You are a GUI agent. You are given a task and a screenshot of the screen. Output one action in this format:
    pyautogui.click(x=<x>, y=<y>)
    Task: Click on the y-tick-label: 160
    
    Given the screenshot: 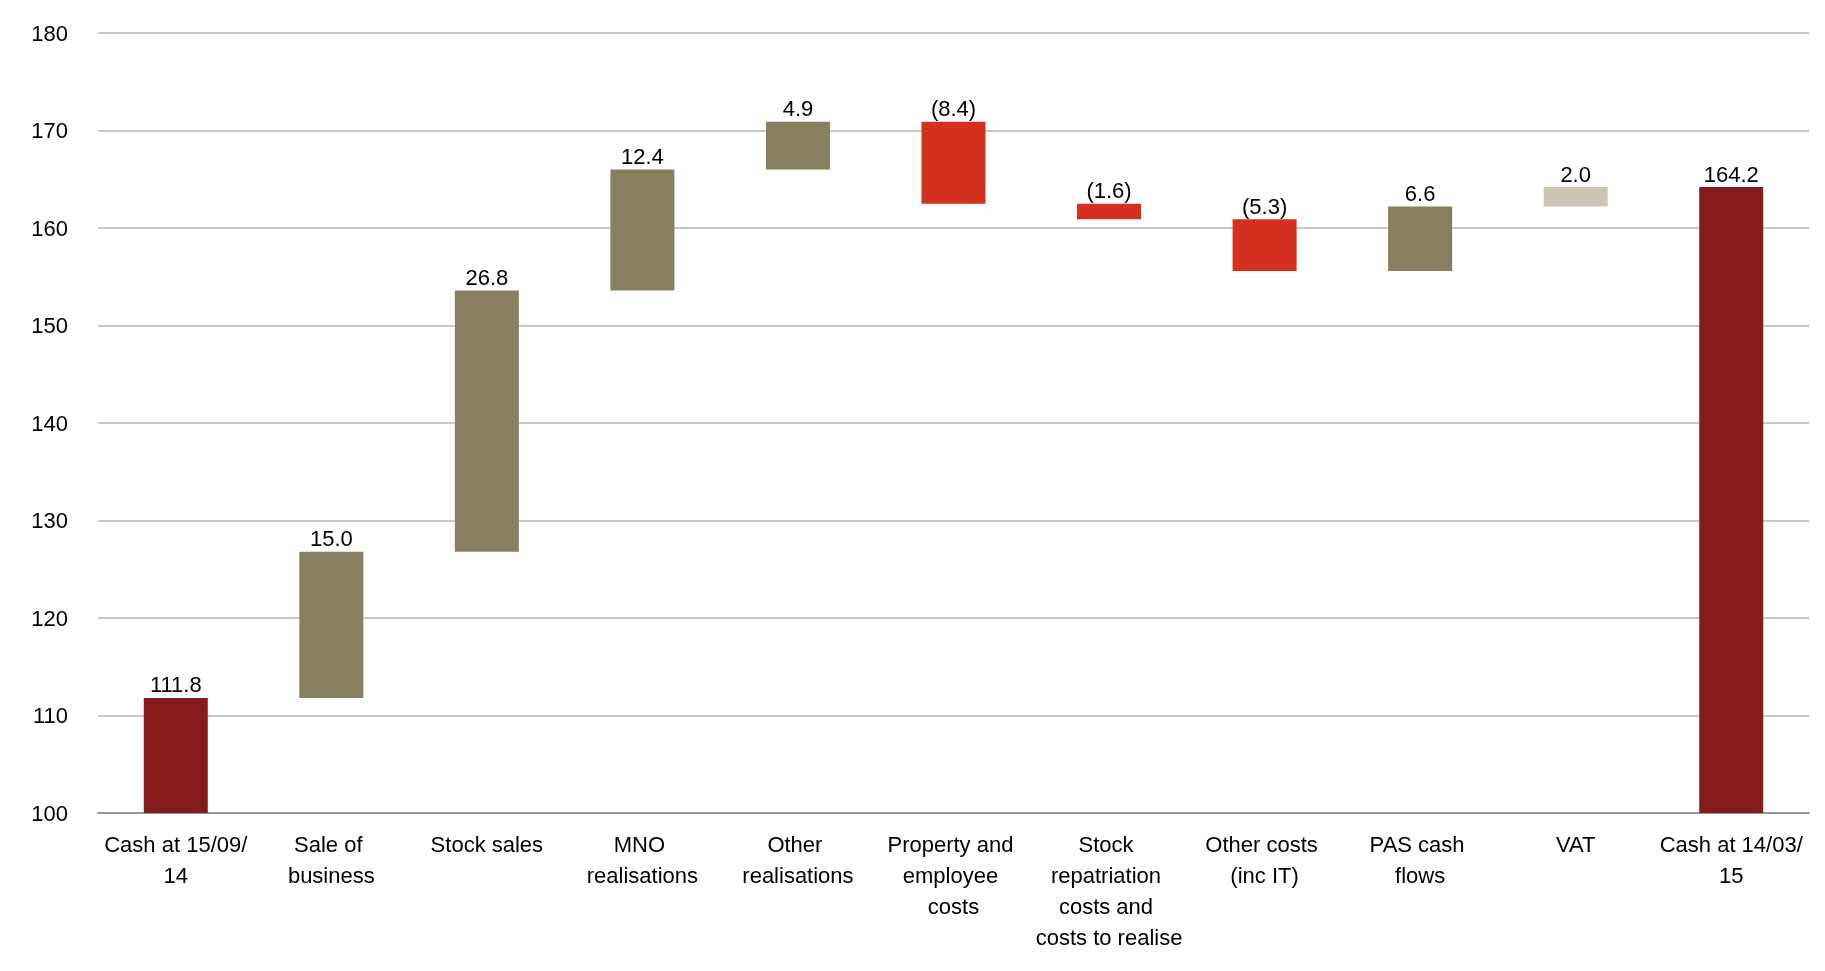 What is the action you would take?
    pyautogui.click(x=49, y=228)
    